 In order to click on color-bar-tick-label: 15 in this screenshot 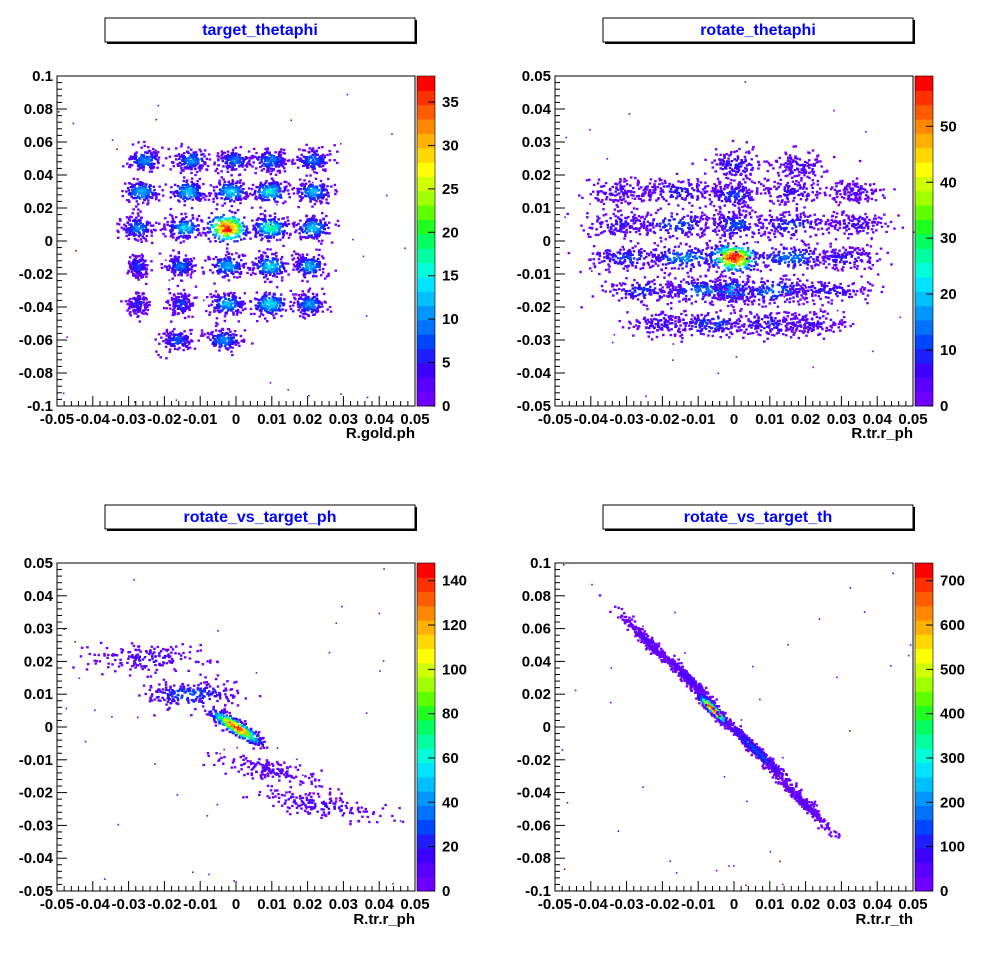, I will do `click(450, 276)`.